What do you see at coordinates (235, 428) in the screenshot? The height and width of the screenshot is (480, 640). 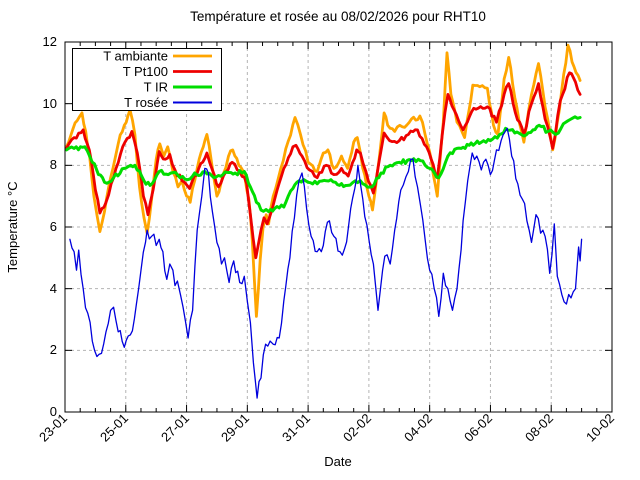 I see `x-tick-label: 29-01` at bounding box center [235, 428].